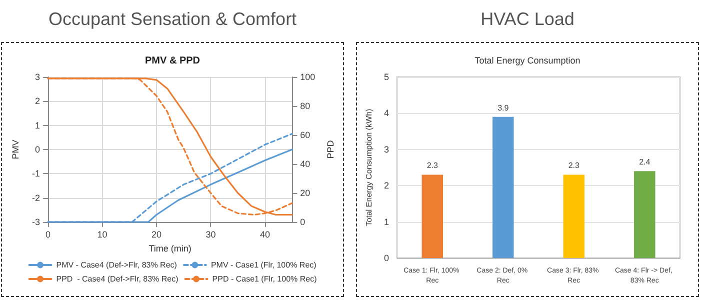 The height and width of the screenshot is (300, 701). Describe the element at coordinates (303, 222) in the screenshot. I see `y2-tick-label: 0` at that location.